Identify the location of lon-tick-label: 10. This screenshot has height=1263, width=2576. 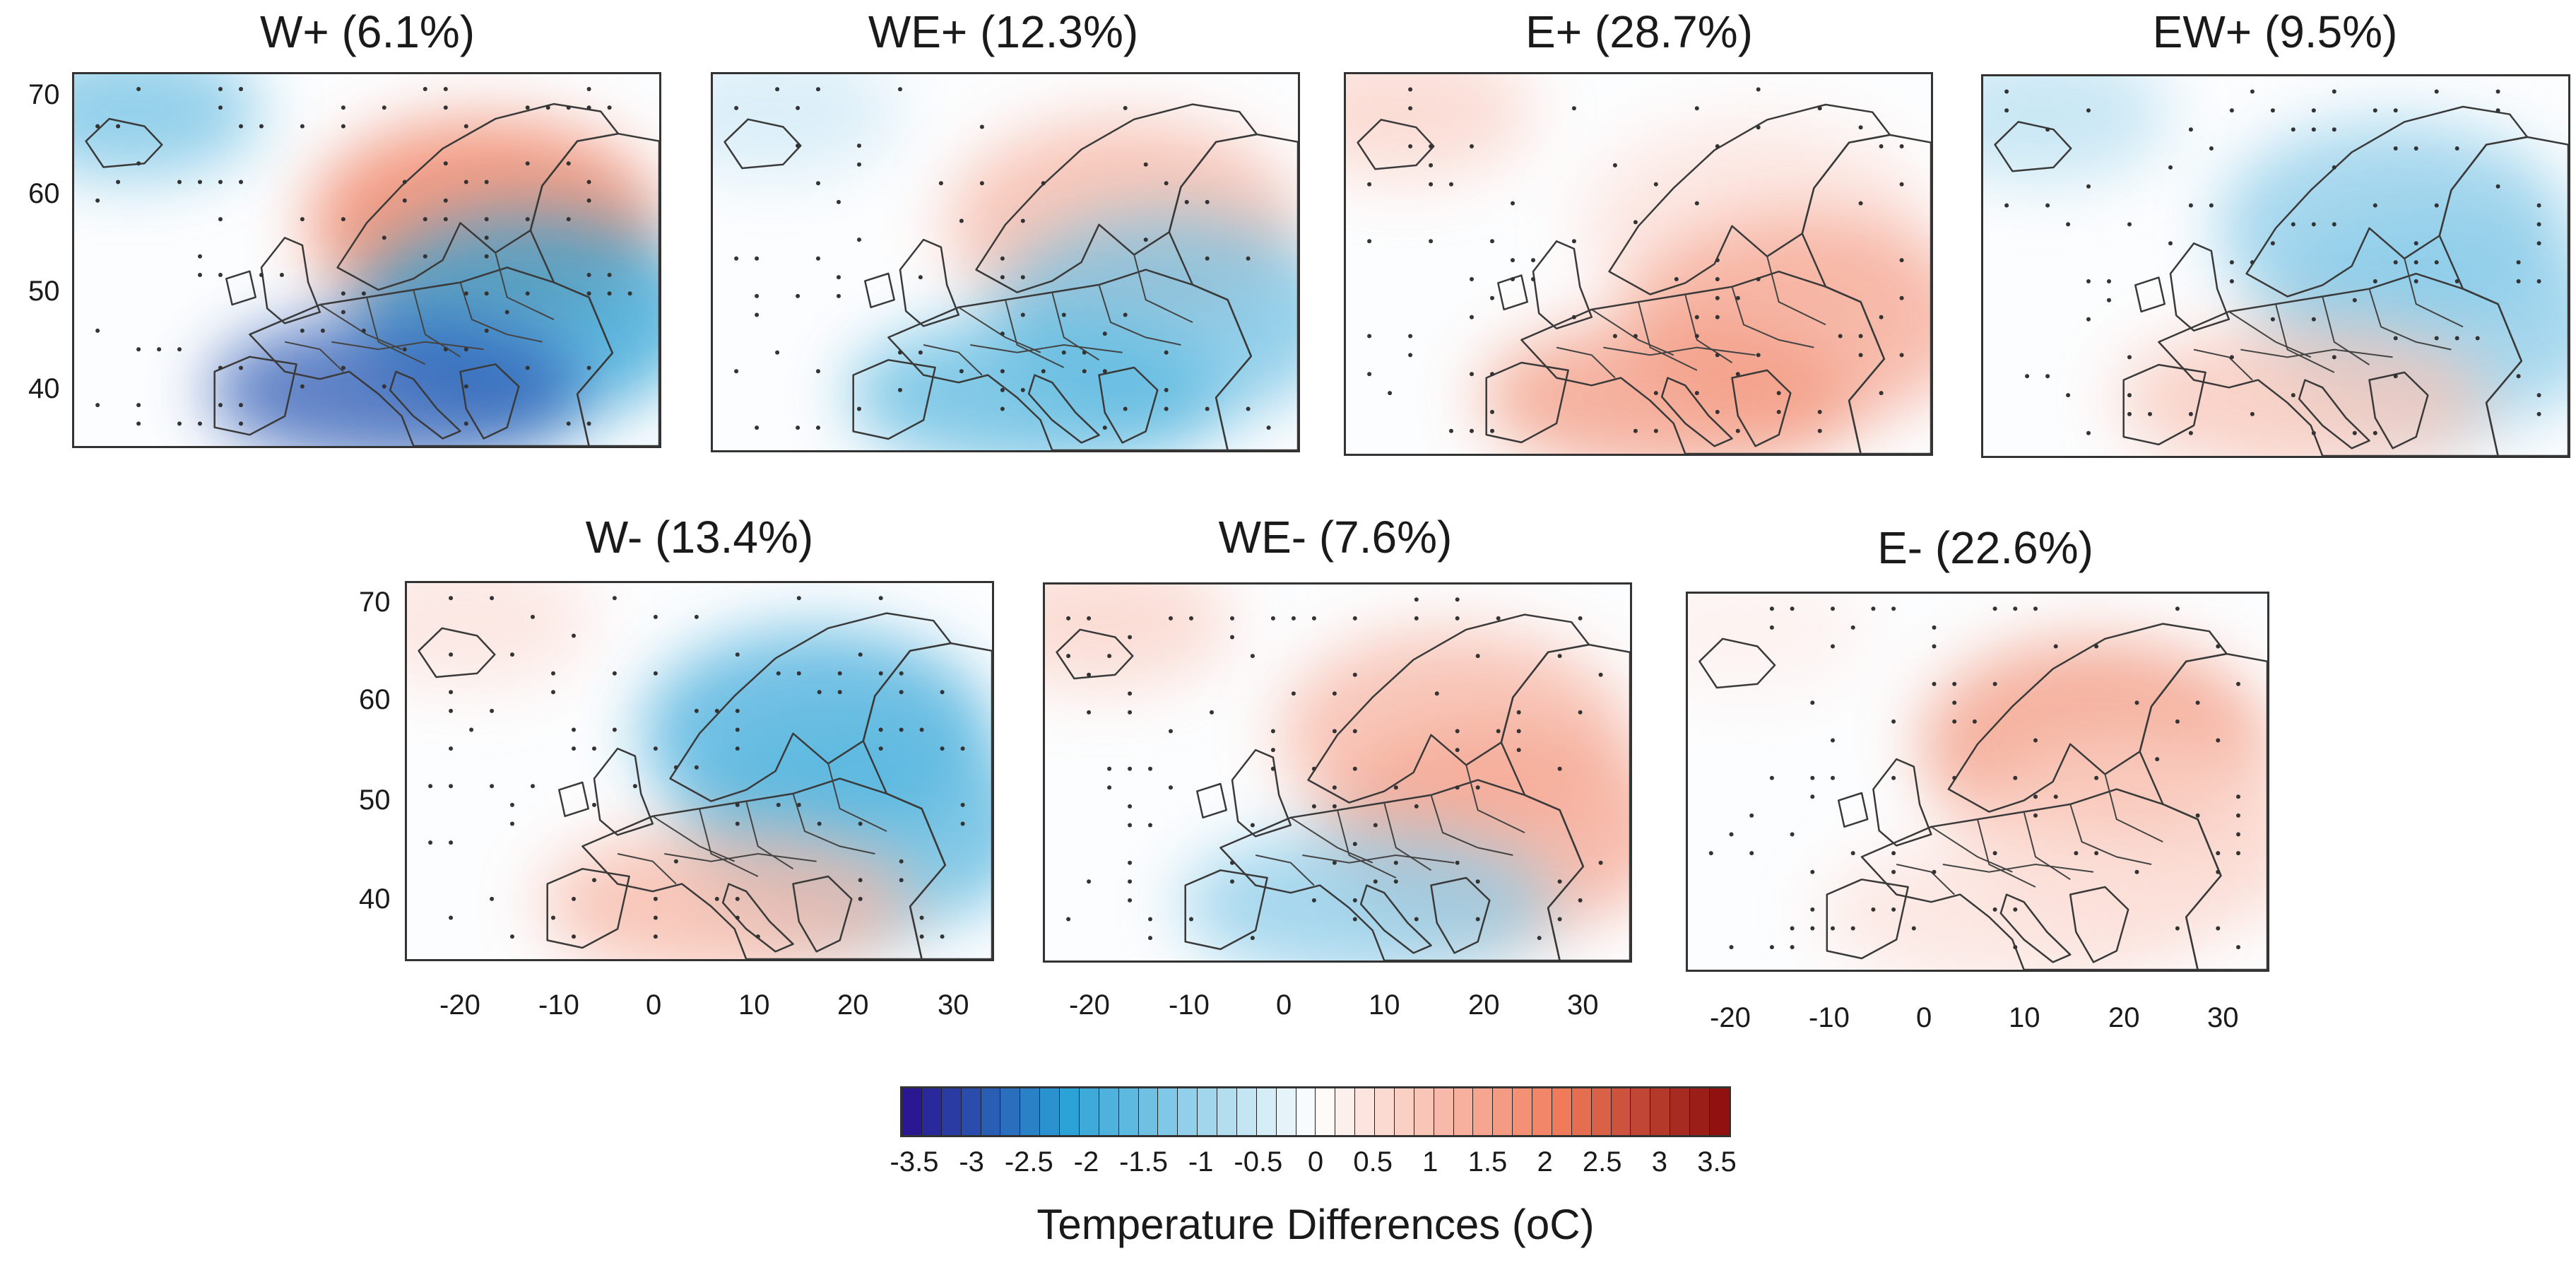
(1384, 1005).